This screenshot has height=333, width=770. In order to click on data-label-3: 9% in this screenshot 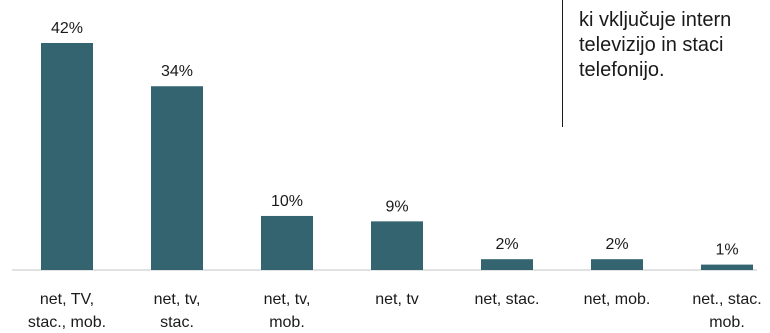, I will do `click(396, 206)`.